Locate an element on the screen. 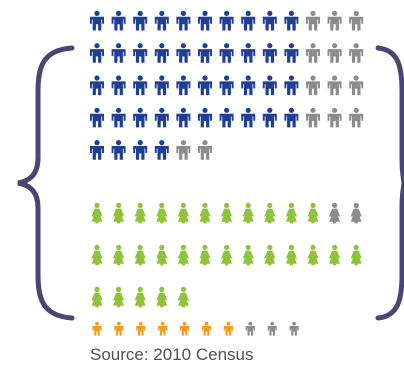 The height and width of the screenshot is (373, 404). source-note: Source: 2010 Census is located at coordinates (172, 354).